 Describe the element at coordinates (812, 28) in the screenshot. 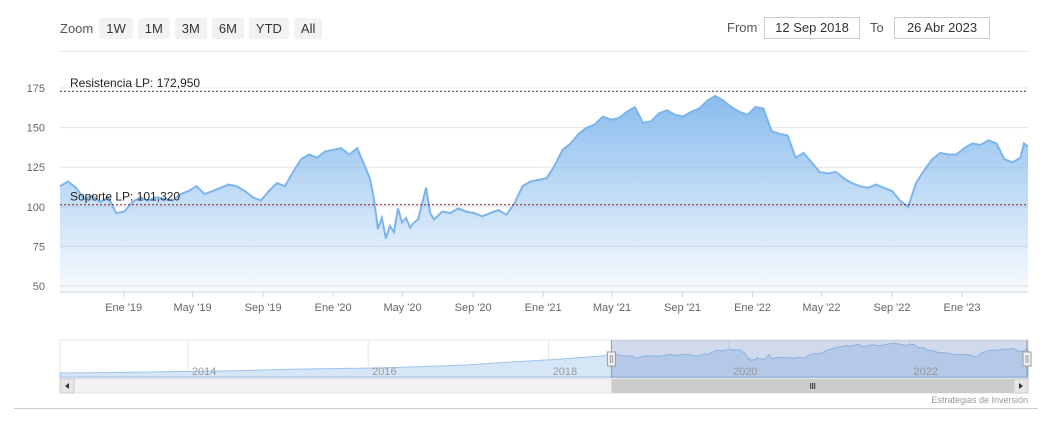

I see `from-date-input: 12 Sep 2018` at that location.